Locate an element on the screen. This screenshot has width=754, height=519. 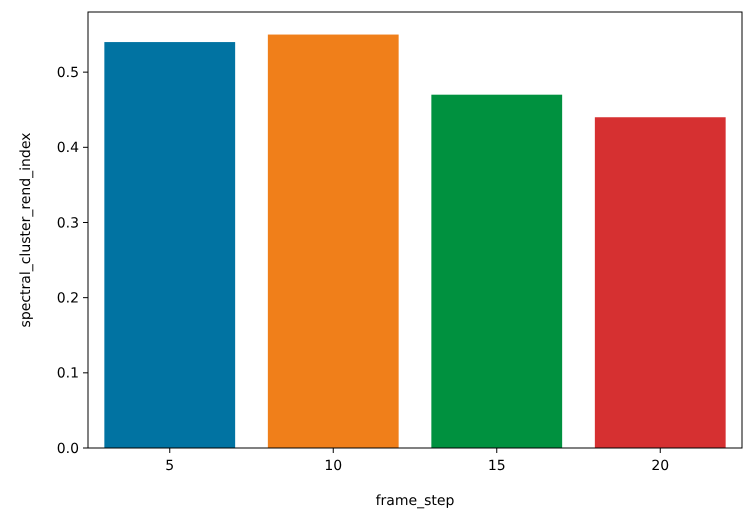
y-tick-label: 0.1 is located at coordinates (67, 374).